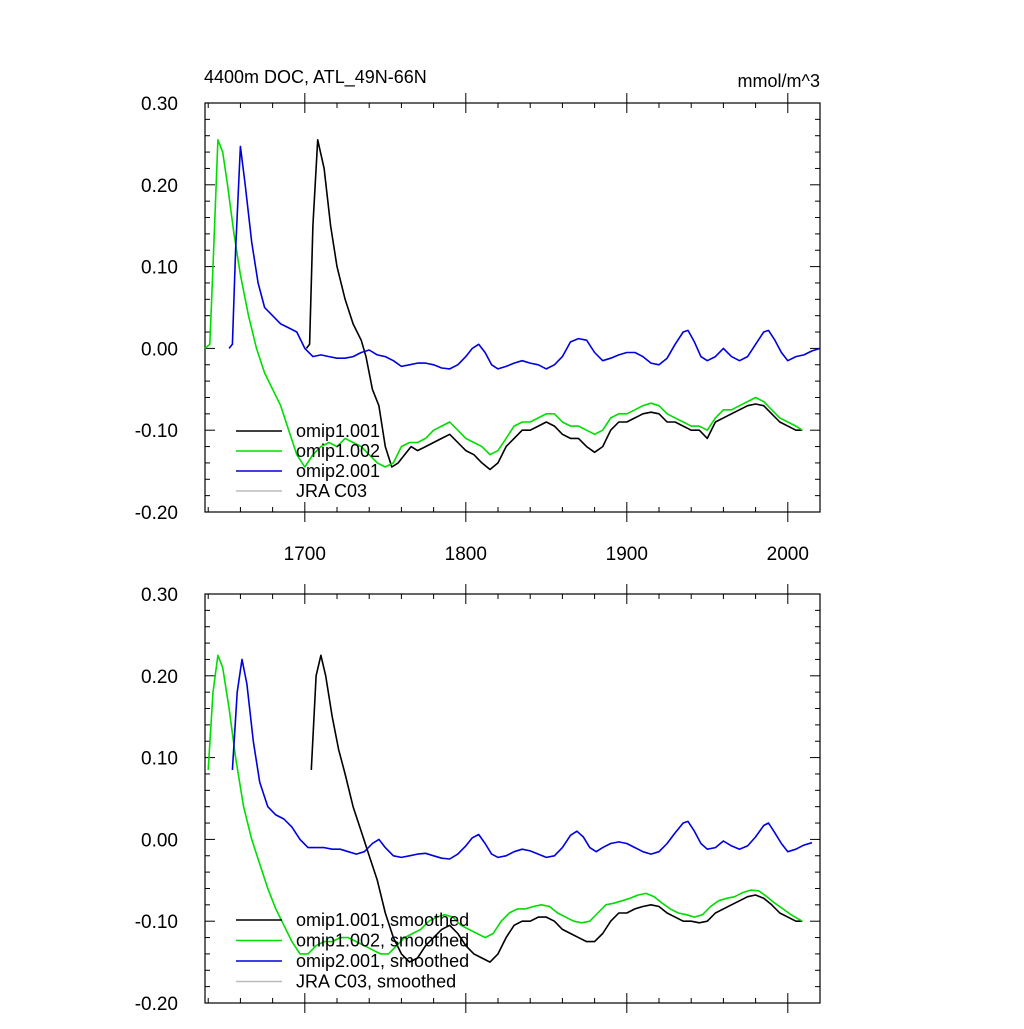  I want to click on series-line-omip2-001-smoothed, so click(522, 759).